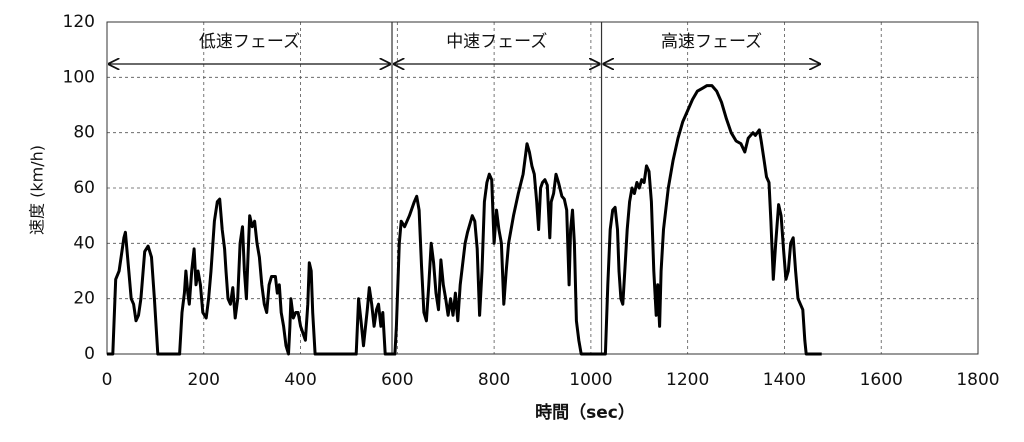  What do you see at coordinates (79, 77) in the screenshot?
I see `y-tick-label: 100` at bounding box center [79, 77].